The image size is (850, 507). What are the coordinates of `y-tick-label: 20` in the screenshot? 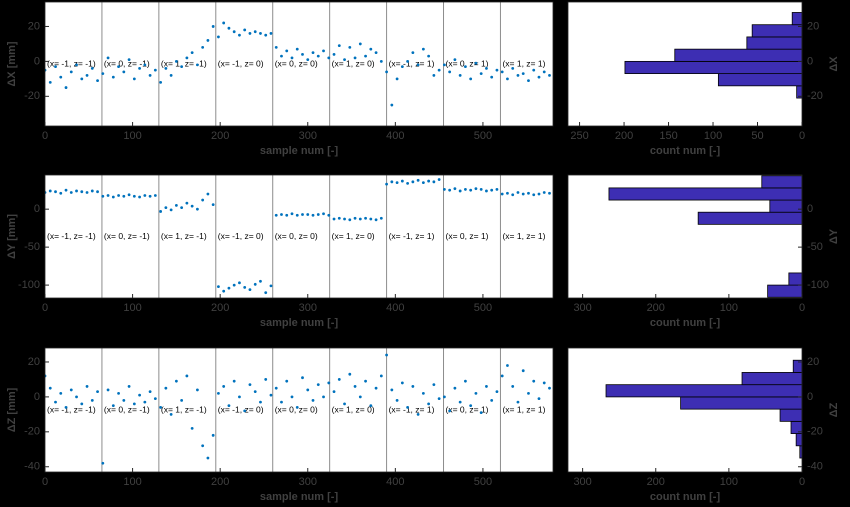 It's located at (34, 26).